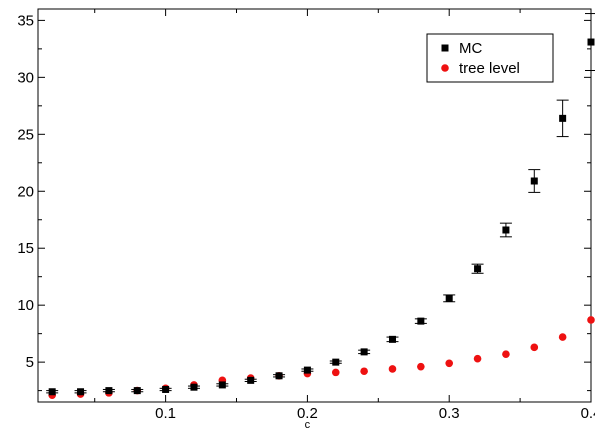 Image resolution: width=595 pixels, height=433 pixels. What do you see at coordinates (308, 425) in the screenshot?
I see `x-axis-label: c` at bounding box center [308, 425].